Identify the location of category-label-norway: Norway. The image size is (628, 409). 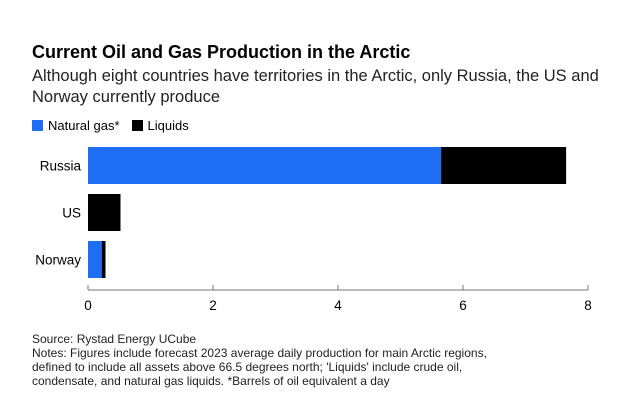
(58, 260).